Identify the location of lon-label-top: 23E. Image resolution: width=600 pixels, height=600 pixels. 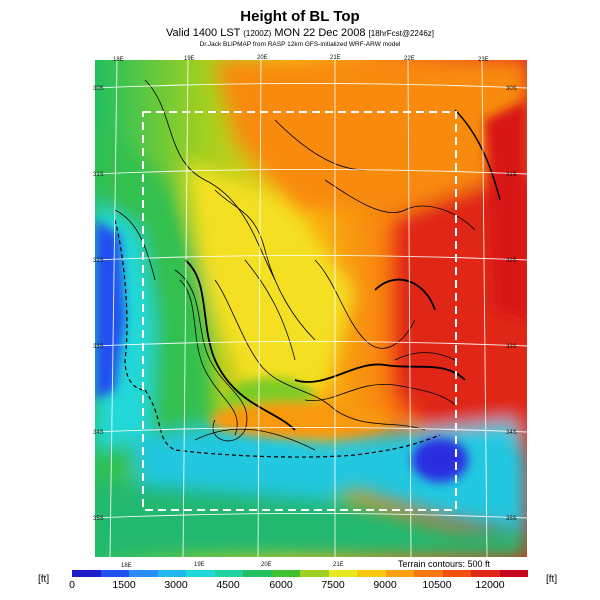
(483, 60).